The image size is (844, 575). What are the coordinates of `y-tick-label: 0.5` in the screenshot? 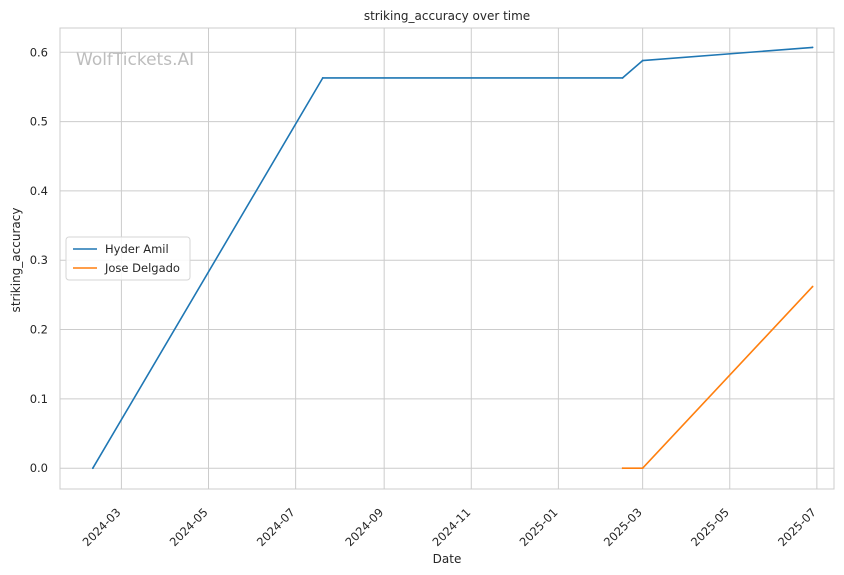 It's located at (39, 122).